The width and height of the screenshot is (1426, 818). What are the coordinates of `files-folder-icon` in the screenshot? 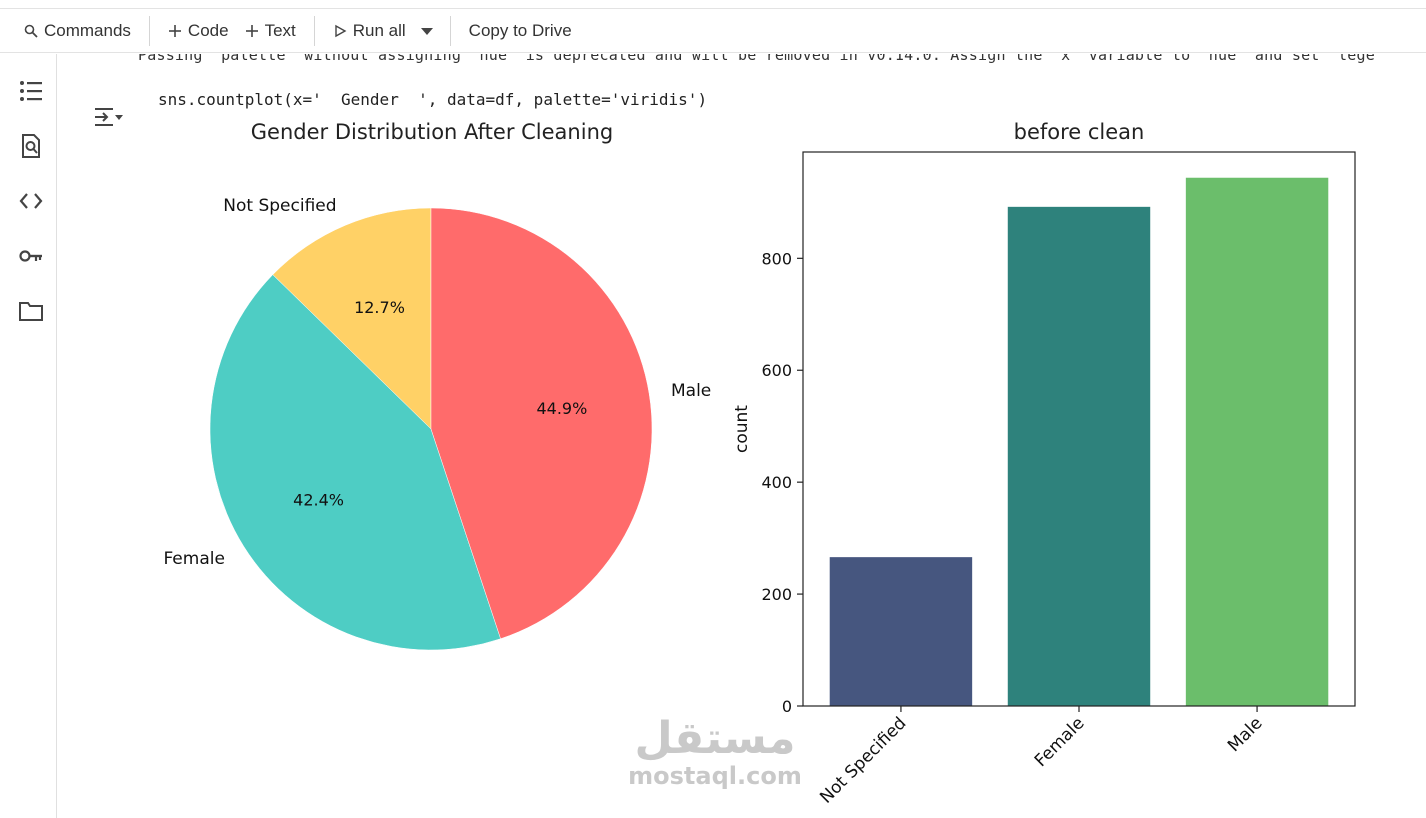 It's located at (31, 311).